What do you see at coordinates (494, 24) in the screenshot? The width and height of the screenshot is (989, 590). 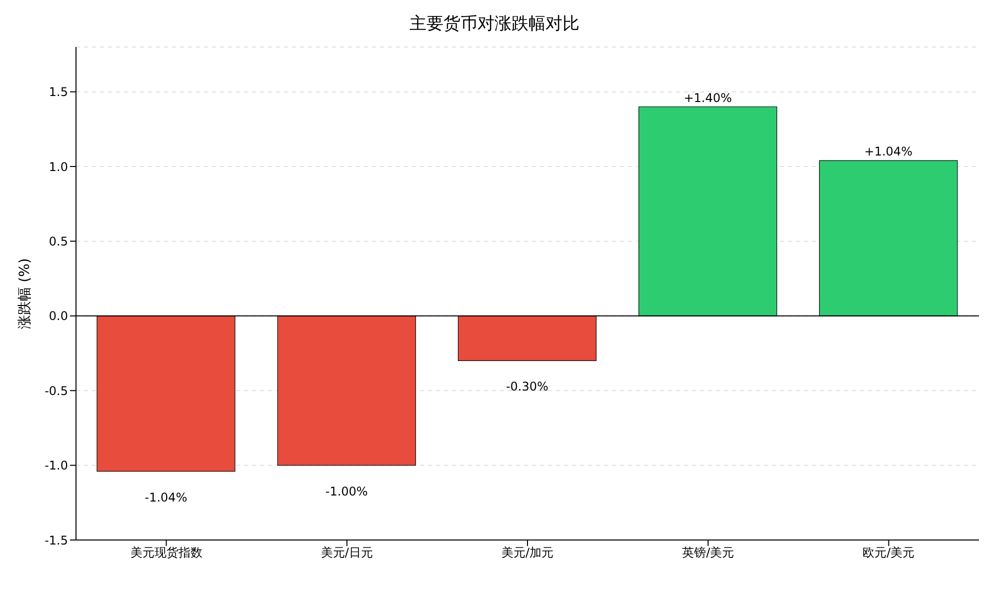 I see `chart-title: 主要货币对涨跌幅对比` at bounding box center [494, 24].